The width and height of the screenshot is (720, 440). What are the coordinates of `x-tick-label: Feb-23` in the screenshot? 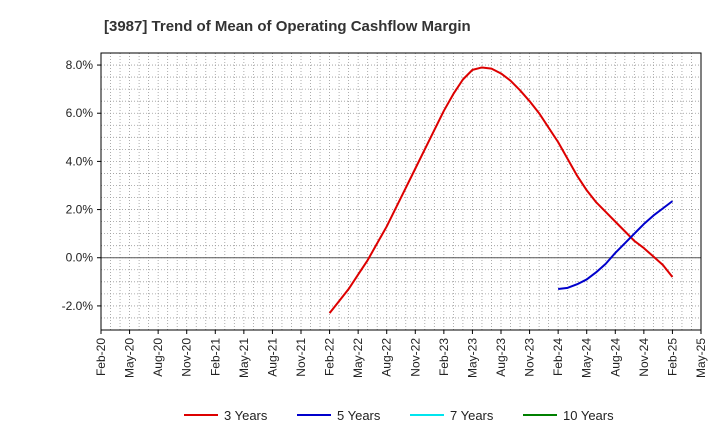 It's located at (444, 357).